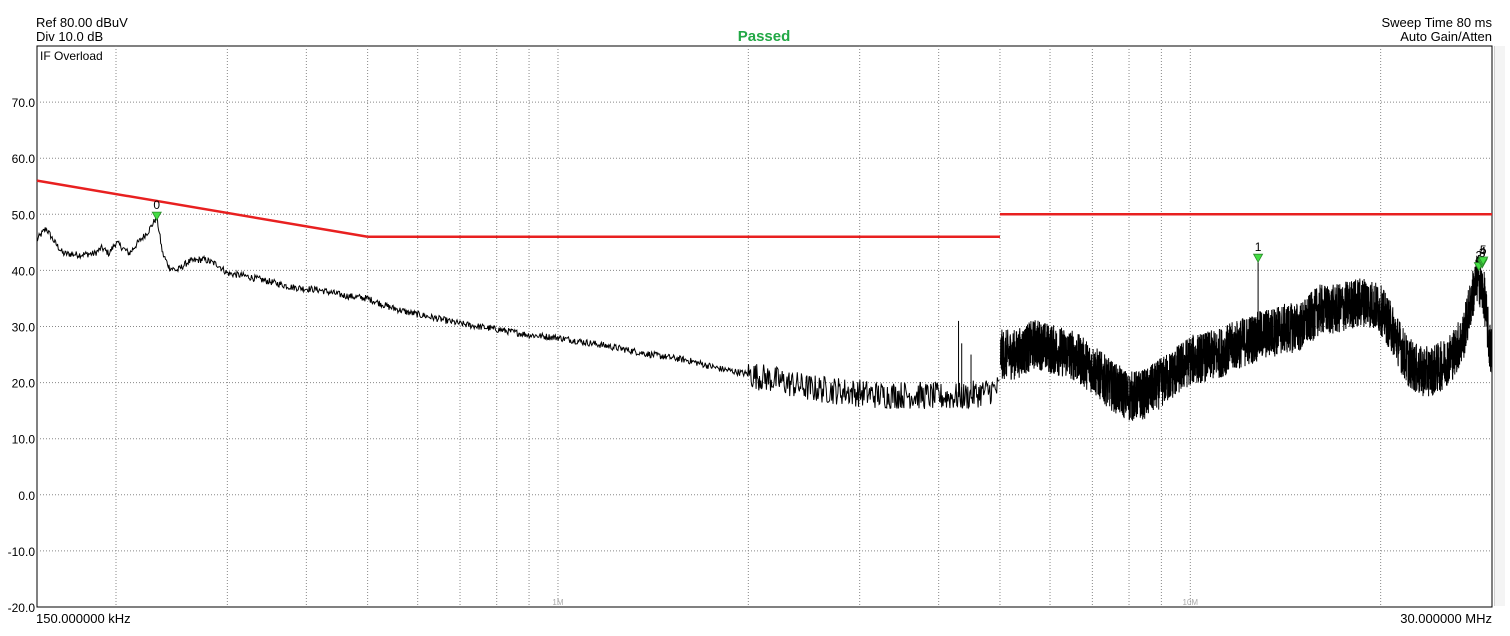 Image resolution: width=1510 pixels, height=636 pixels. Describe the element at coordinates (26, 496) in the screenshot. I see `y-tick-label: 0.0` at that location.